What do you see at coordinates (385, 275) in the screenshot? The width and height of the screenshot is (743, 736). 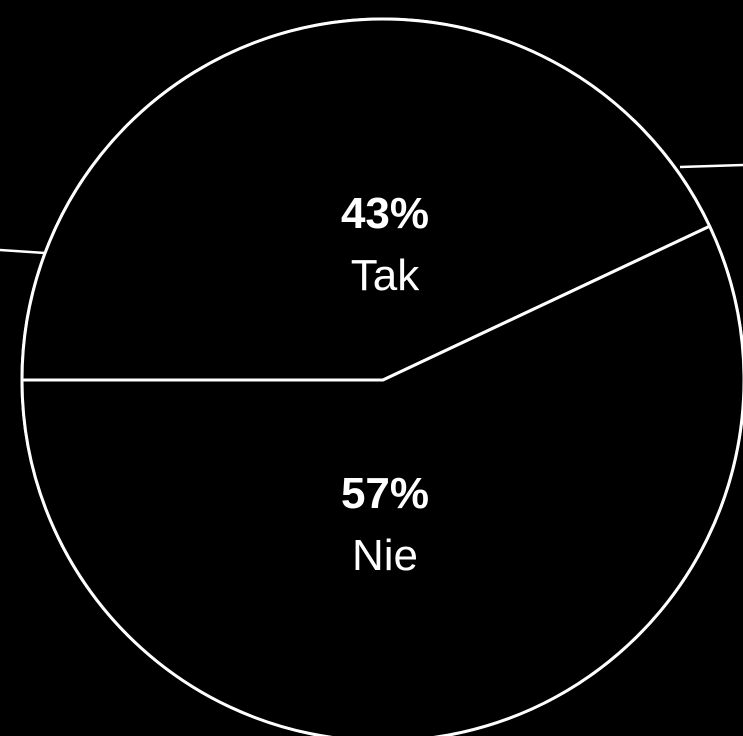 I see `slice-category-label-tak: Tak` at bounding box center [385, 275].